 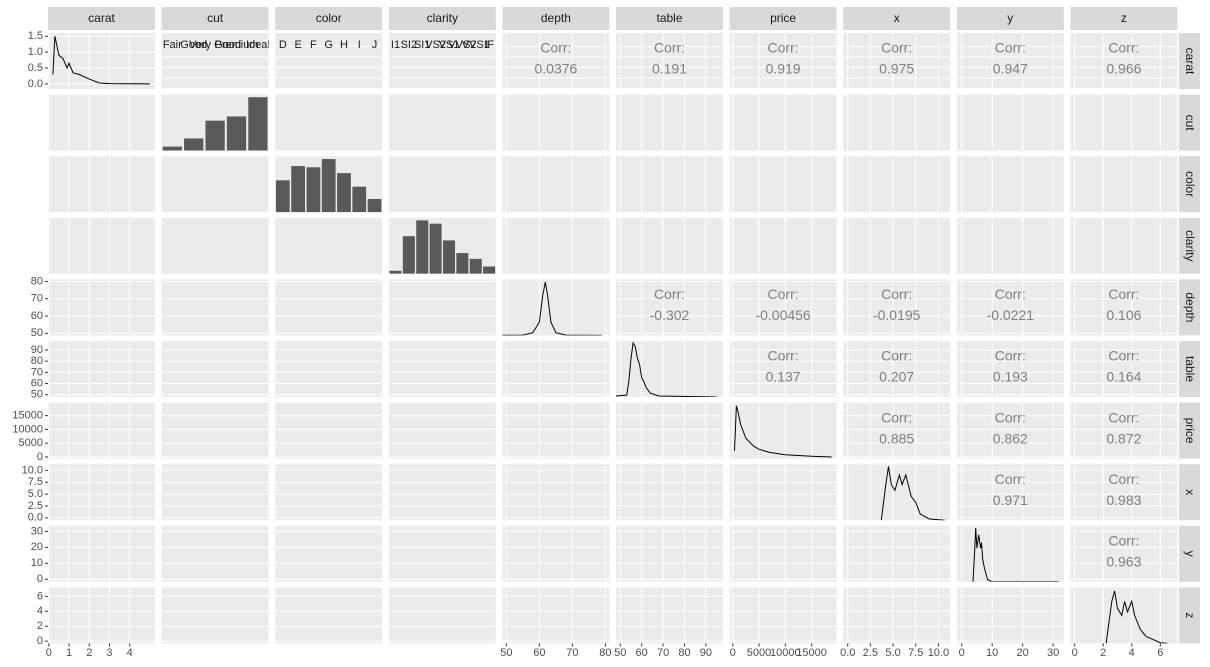 I want to click on level-label: SI2, so click(x=409, y=45).